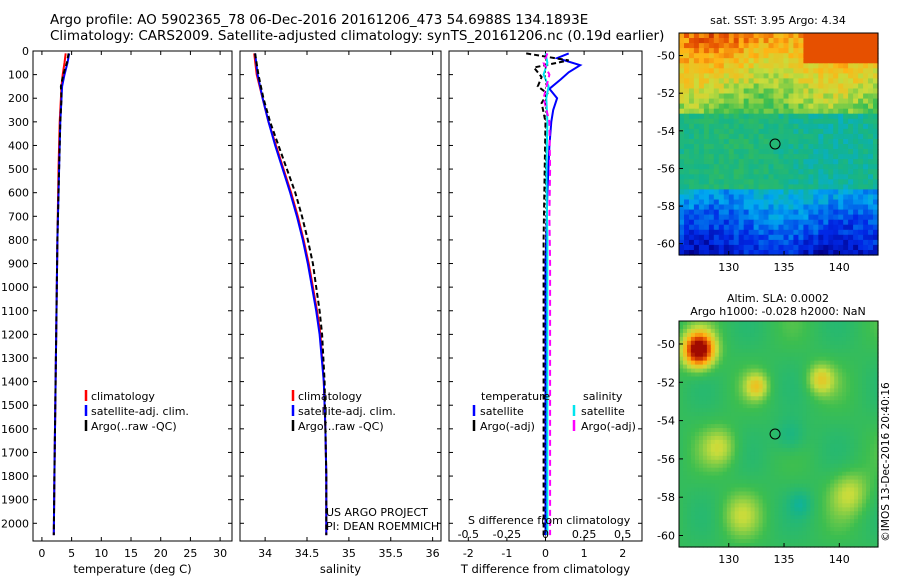 The width and height of the screenshot is (900, 580). I want to click on lon-tick-label: 135, so click(784, 267).